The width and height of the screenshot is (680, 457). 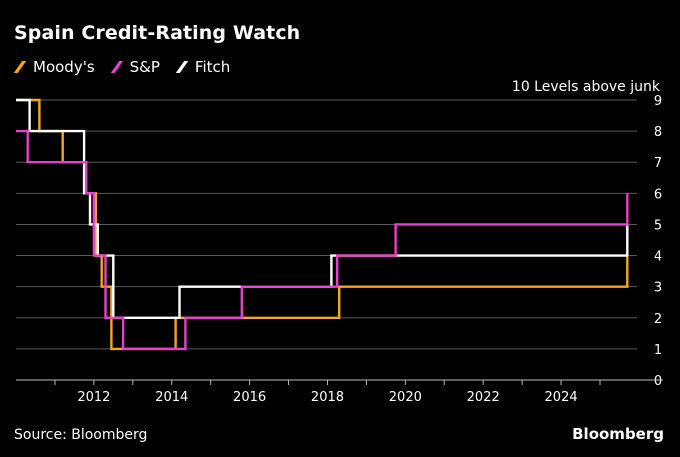 I want to click on legend-item-sp: S&P, so click(x=135, y=67).